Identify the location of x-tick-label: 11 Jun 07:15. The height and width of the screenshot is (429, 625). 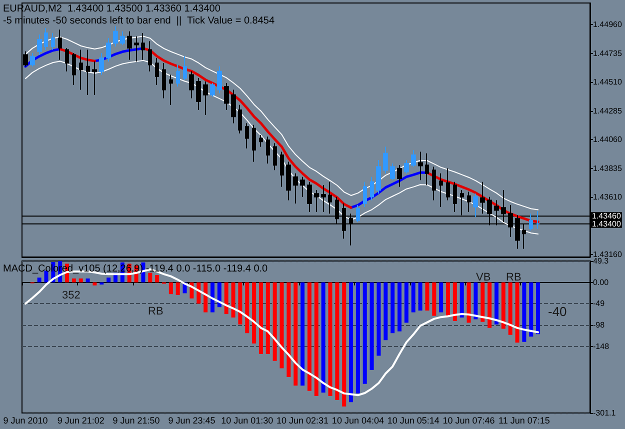
(524, 421).